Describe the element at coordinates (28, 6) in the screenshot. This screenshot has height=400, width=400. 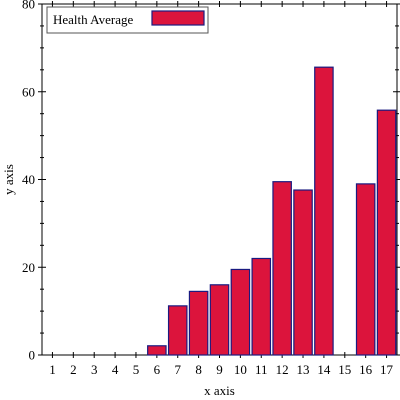
I see `y-tick-label: 80` at that location.